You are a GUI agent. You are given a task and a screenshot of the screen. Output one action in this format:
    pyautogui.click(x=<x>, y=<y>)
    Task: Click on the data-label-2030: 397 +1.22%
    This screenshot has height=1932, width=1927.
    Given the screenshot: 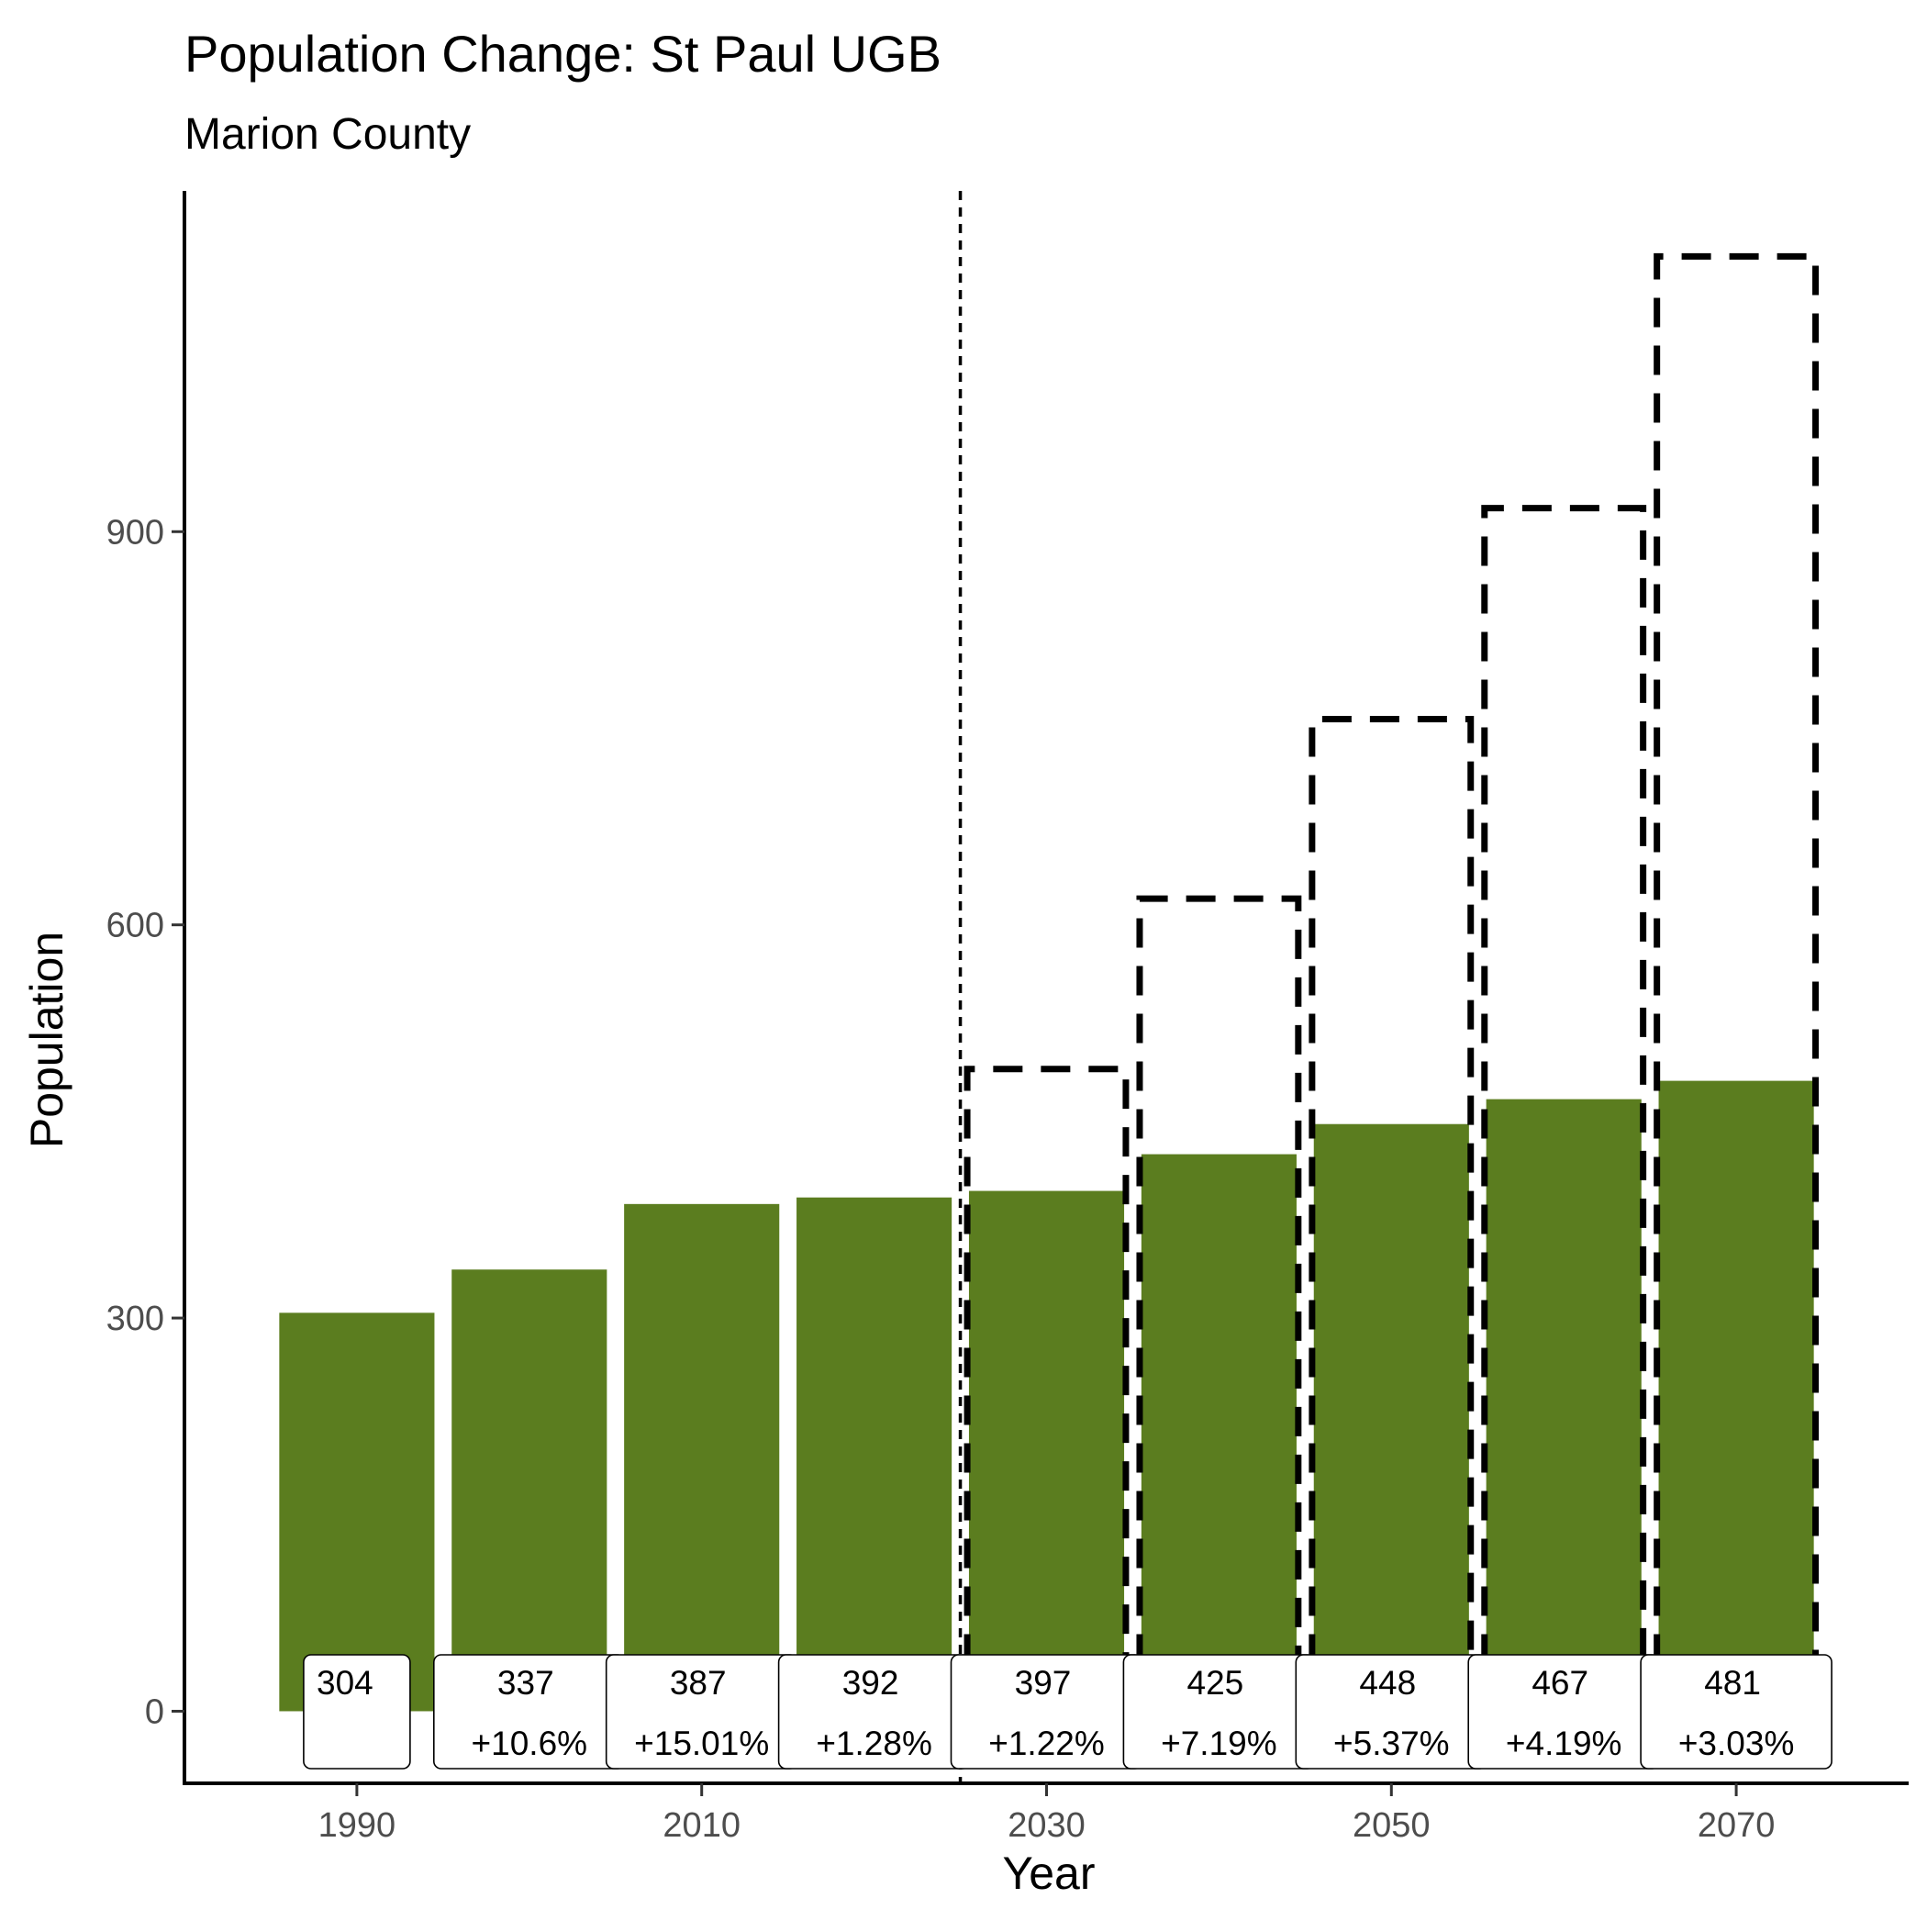 What is the action you would take?
    pyautogui.click(x=1046, y=1712)
    